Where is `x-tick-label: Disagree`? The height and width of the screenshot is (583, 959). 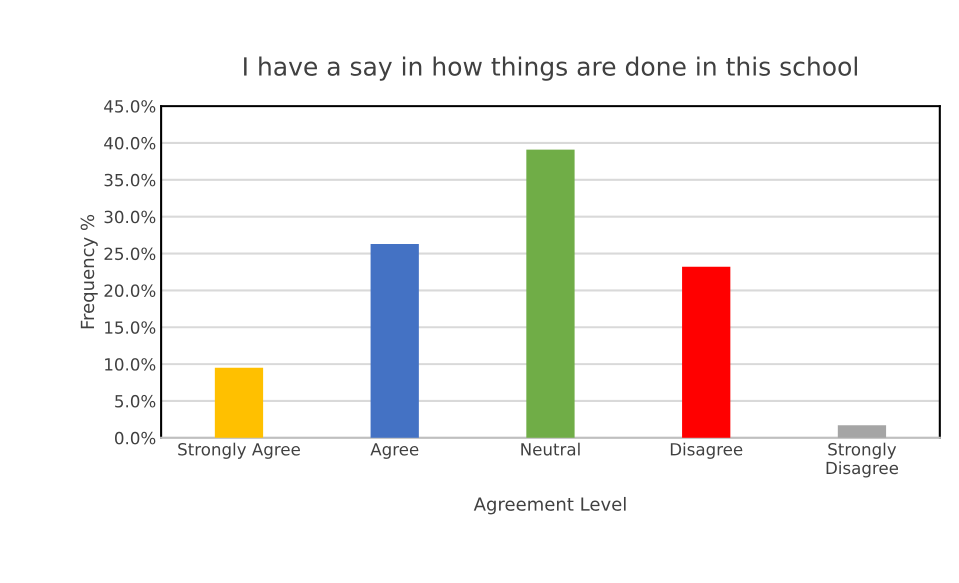
x-tick-label: Disagree is located at coordinates (706, 450).